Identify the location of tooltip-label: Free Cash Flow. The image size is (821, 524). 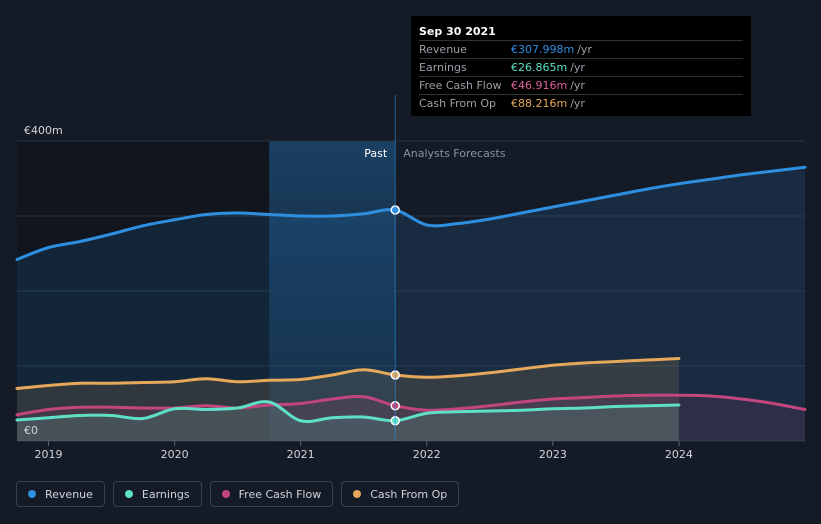
(460, 85).